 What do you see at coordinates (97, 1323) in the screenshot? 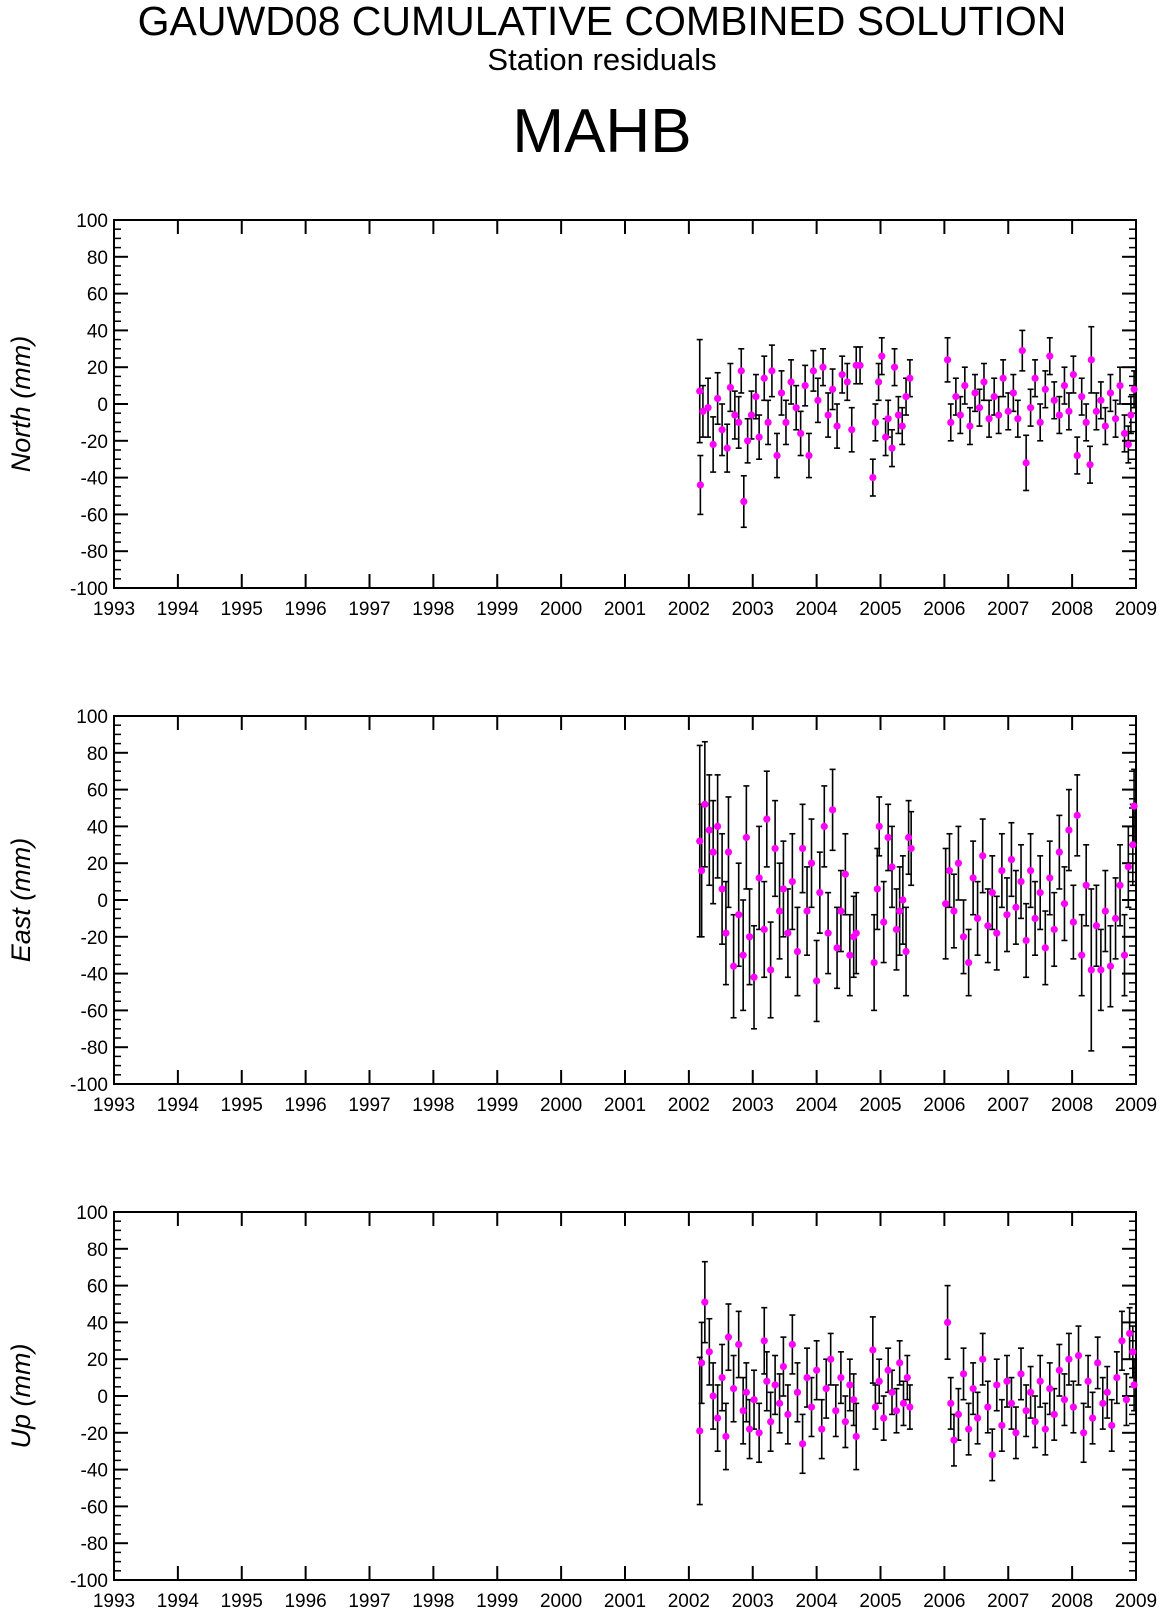
I see `y-tick-label: 40` at bounding box center [97, 1323].